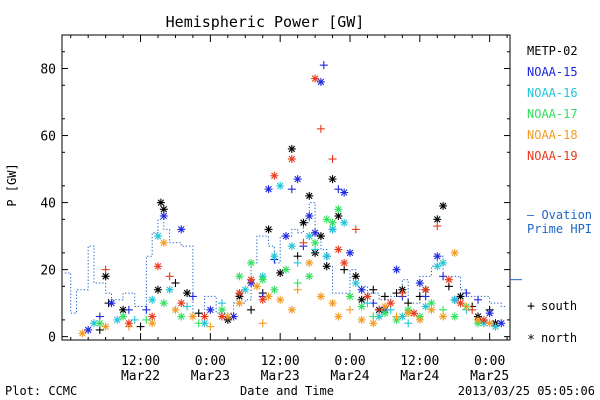 The image size is (600, 400). I want to click on marker-legend: + south * north, so click(552, 323).